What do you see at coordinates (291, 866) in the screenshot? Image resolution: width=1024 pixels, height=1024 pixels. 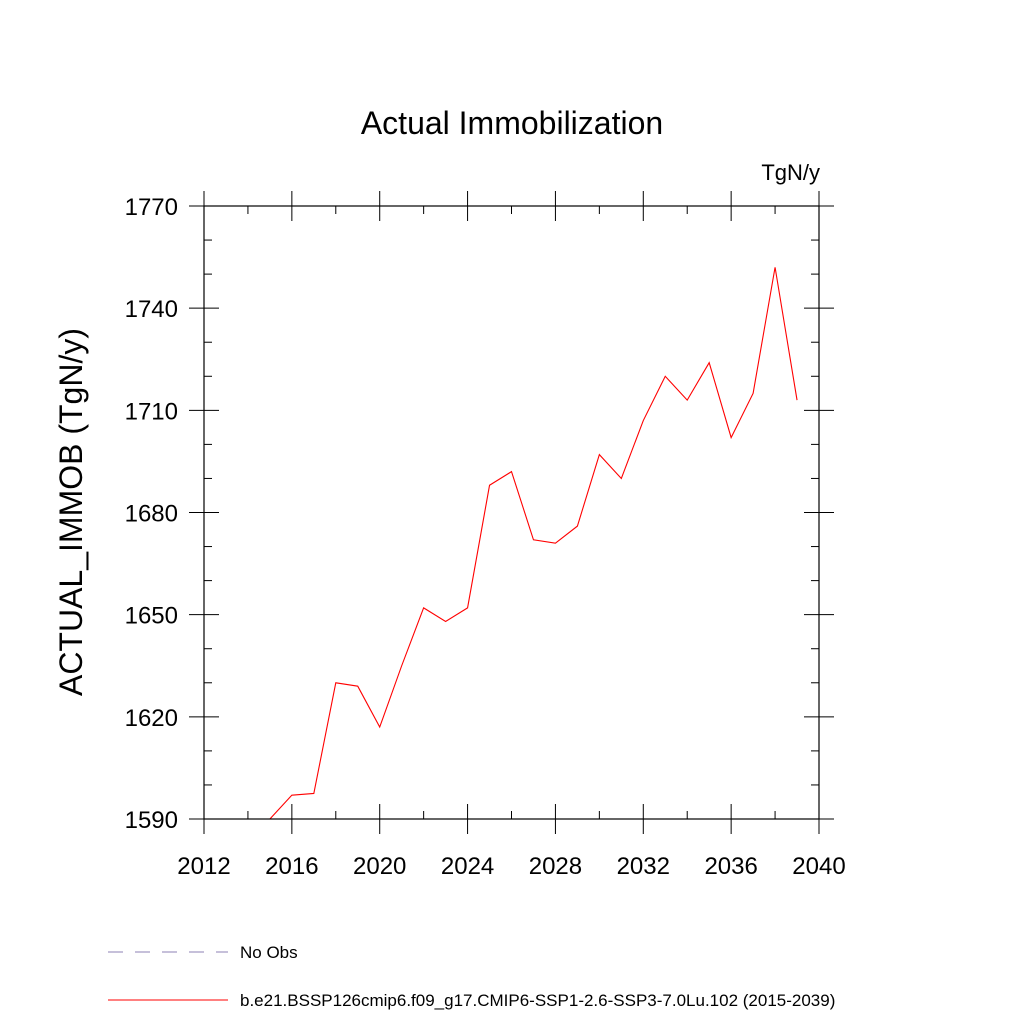 I see `x-tick-label: 2016` at bounding box center [291, 866].